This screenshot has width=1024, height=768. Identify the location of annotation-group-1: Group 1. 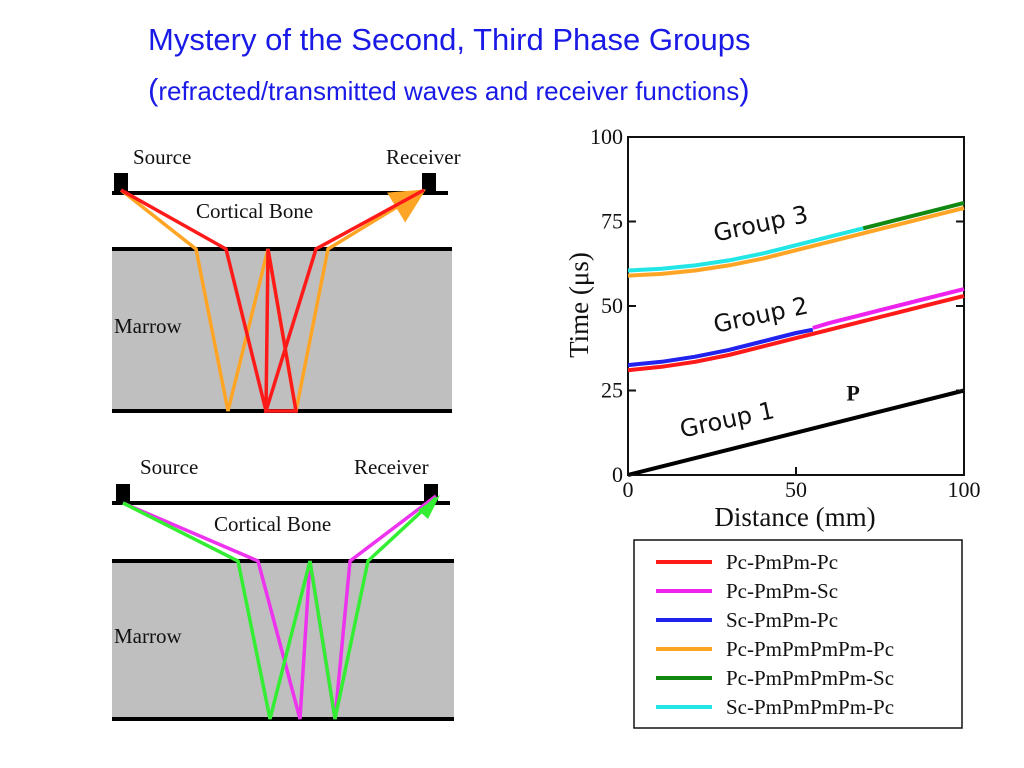
(727, 419).